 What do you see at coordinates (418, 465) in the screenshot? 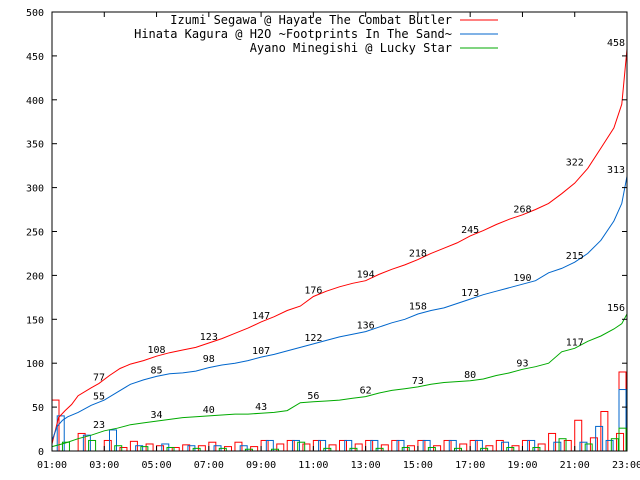
I see `x-tick-label: 15:00` at bounding box center [418, 465].